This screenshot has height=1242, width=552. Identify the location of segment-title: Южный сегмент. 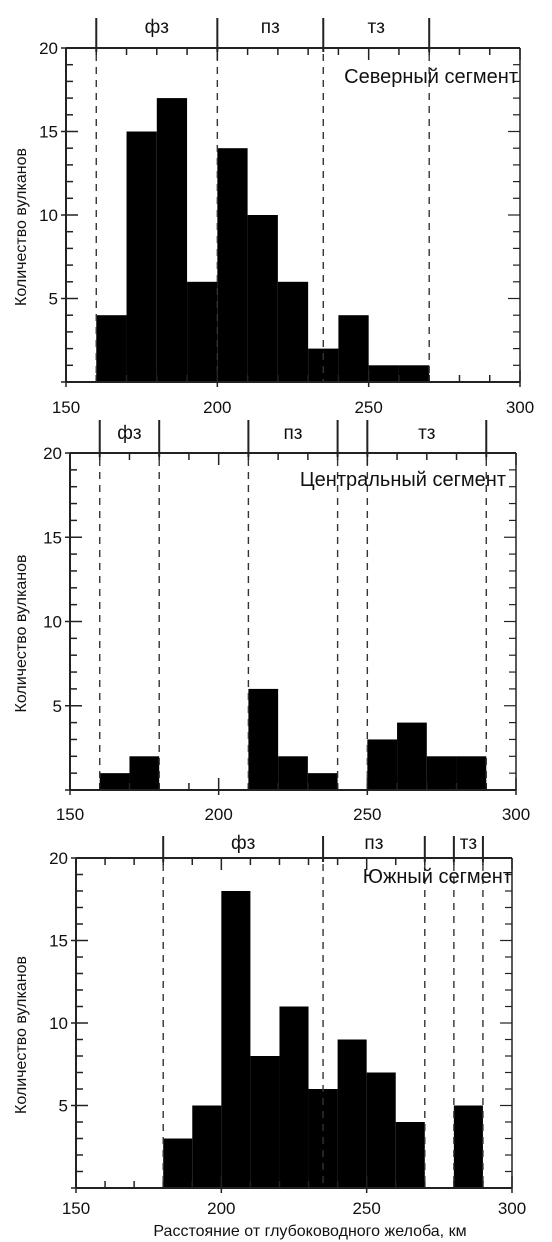
(437, 877).